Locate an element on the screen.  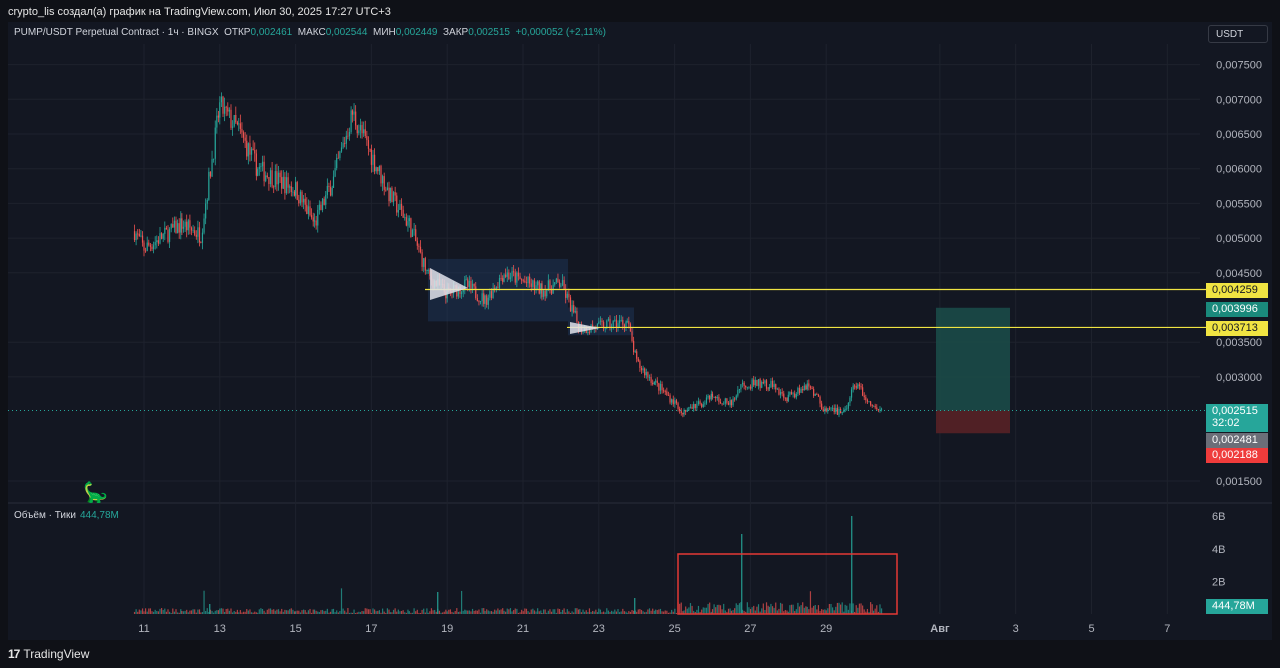
tradingview-logo: 17 TradingView is located at coordinates (48, 654).